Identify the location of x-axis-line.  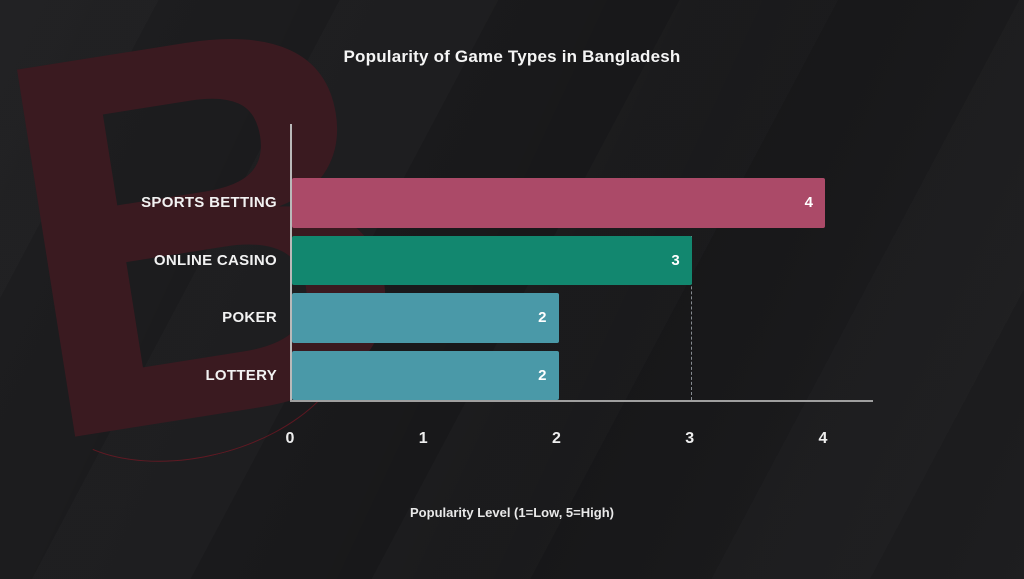
(581, 401).